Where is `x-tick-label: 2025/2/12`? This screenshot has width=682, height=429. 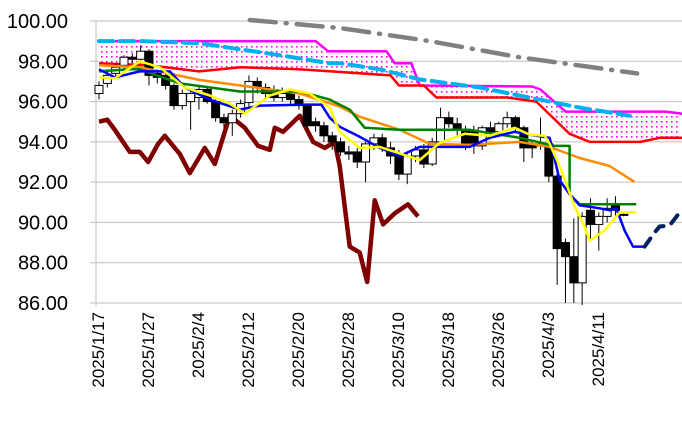
x-tick-label: 2025/2/12 is located at coordinates (248, 350).